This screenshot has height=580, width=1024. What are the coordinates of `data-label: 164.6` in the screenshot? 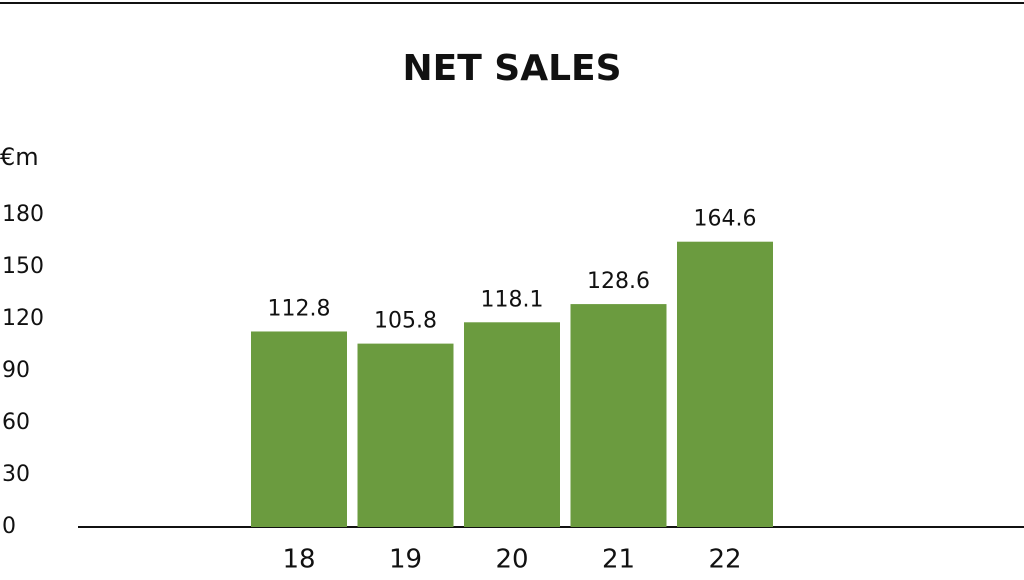 It's located at (725, 219).